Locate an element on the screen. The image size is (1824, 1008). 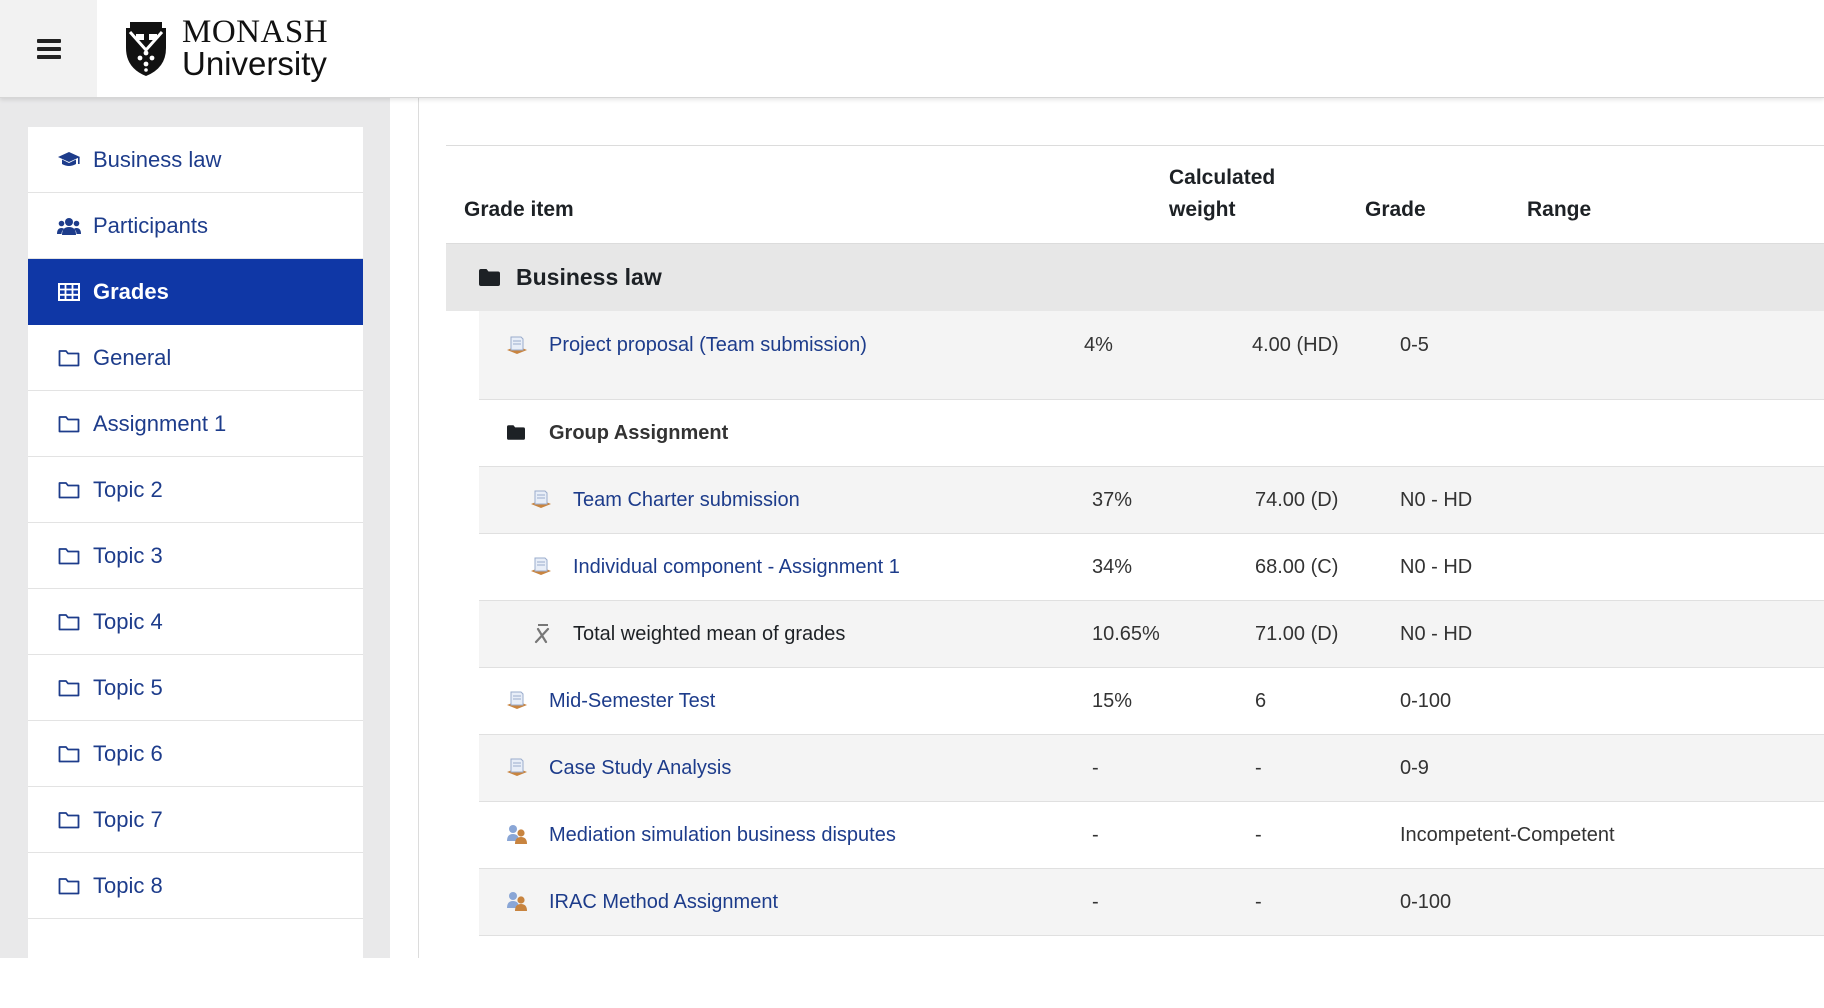
range-value: 0-9 is located at coordinates (1414, 768).